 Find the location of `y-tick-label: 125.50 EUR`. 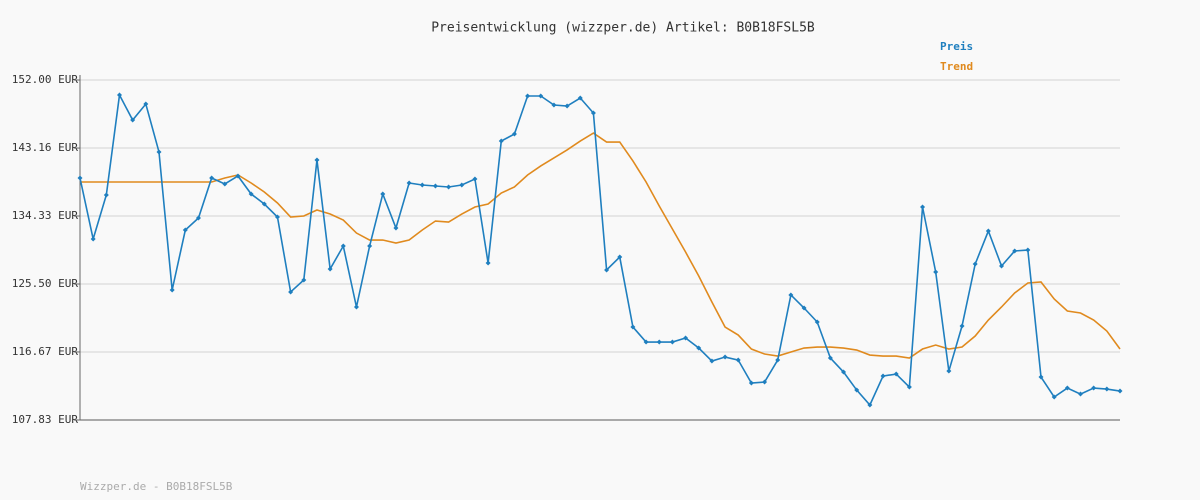

y-tick-label: 125.50 EUR is located at coordinates (45, 283).